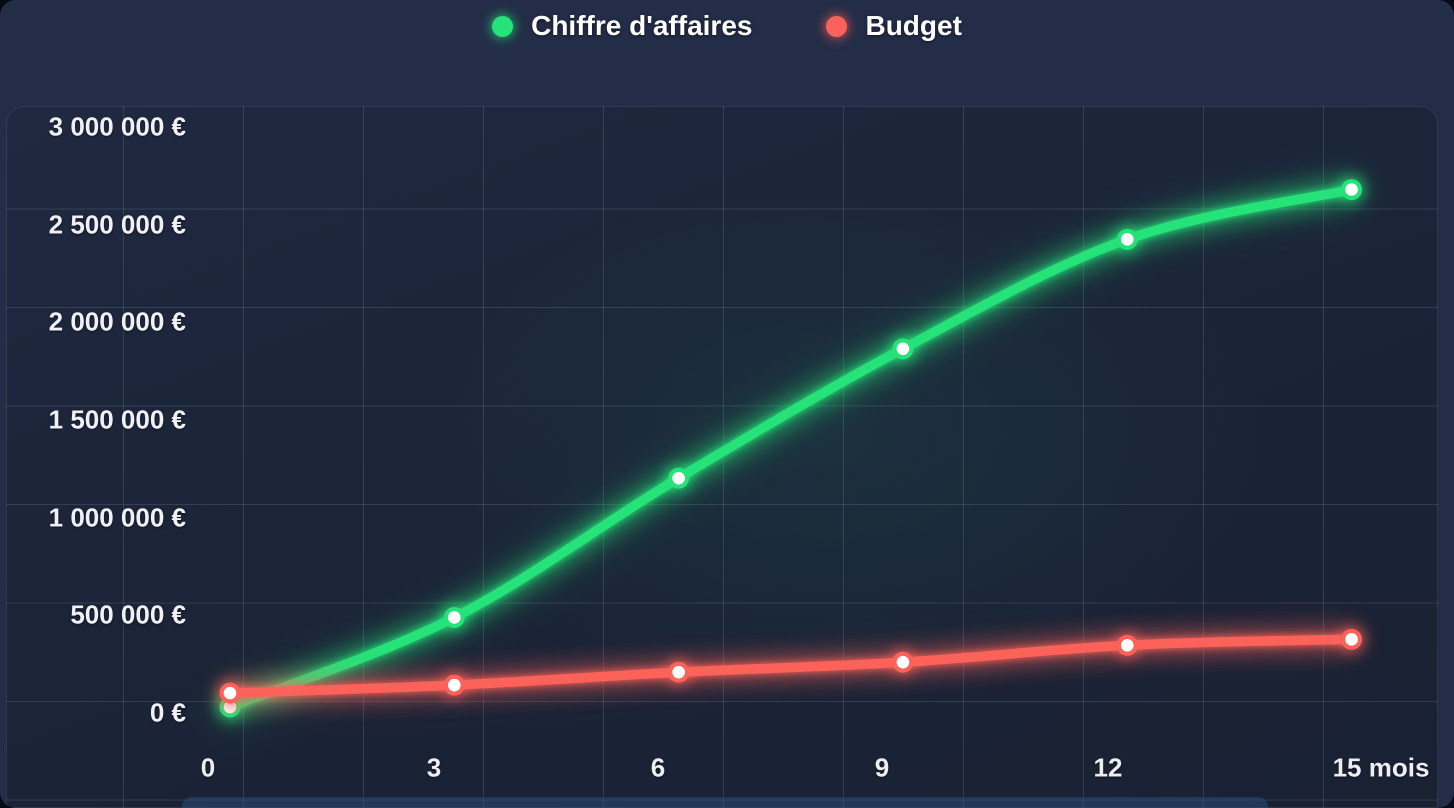  What do you see at coordinates (117, 126) in the screenshot?
I see `y-axis-tick-label: 3 000 000 €` at bounding box center [117, 126].